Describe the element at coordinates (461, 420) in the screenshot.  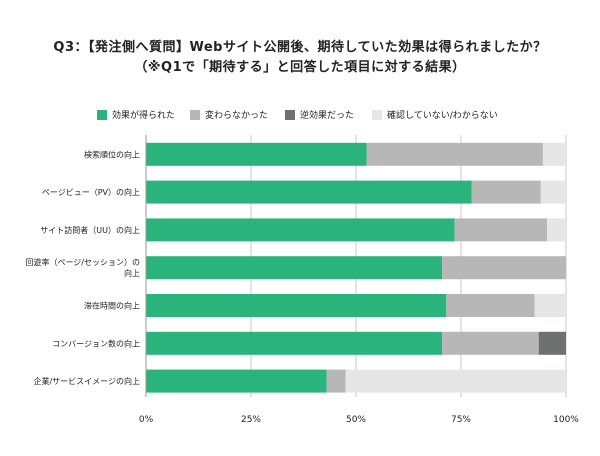
I see `x-tick-label: 75%` at that location.